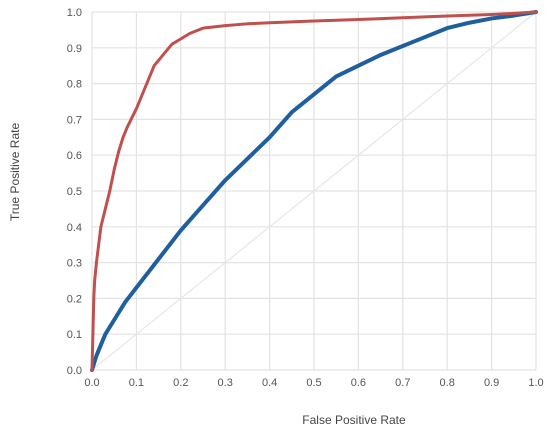 This screenshot has height=438, width=550. I want to click on y-tick-label: 0.2, so click(74, 299).